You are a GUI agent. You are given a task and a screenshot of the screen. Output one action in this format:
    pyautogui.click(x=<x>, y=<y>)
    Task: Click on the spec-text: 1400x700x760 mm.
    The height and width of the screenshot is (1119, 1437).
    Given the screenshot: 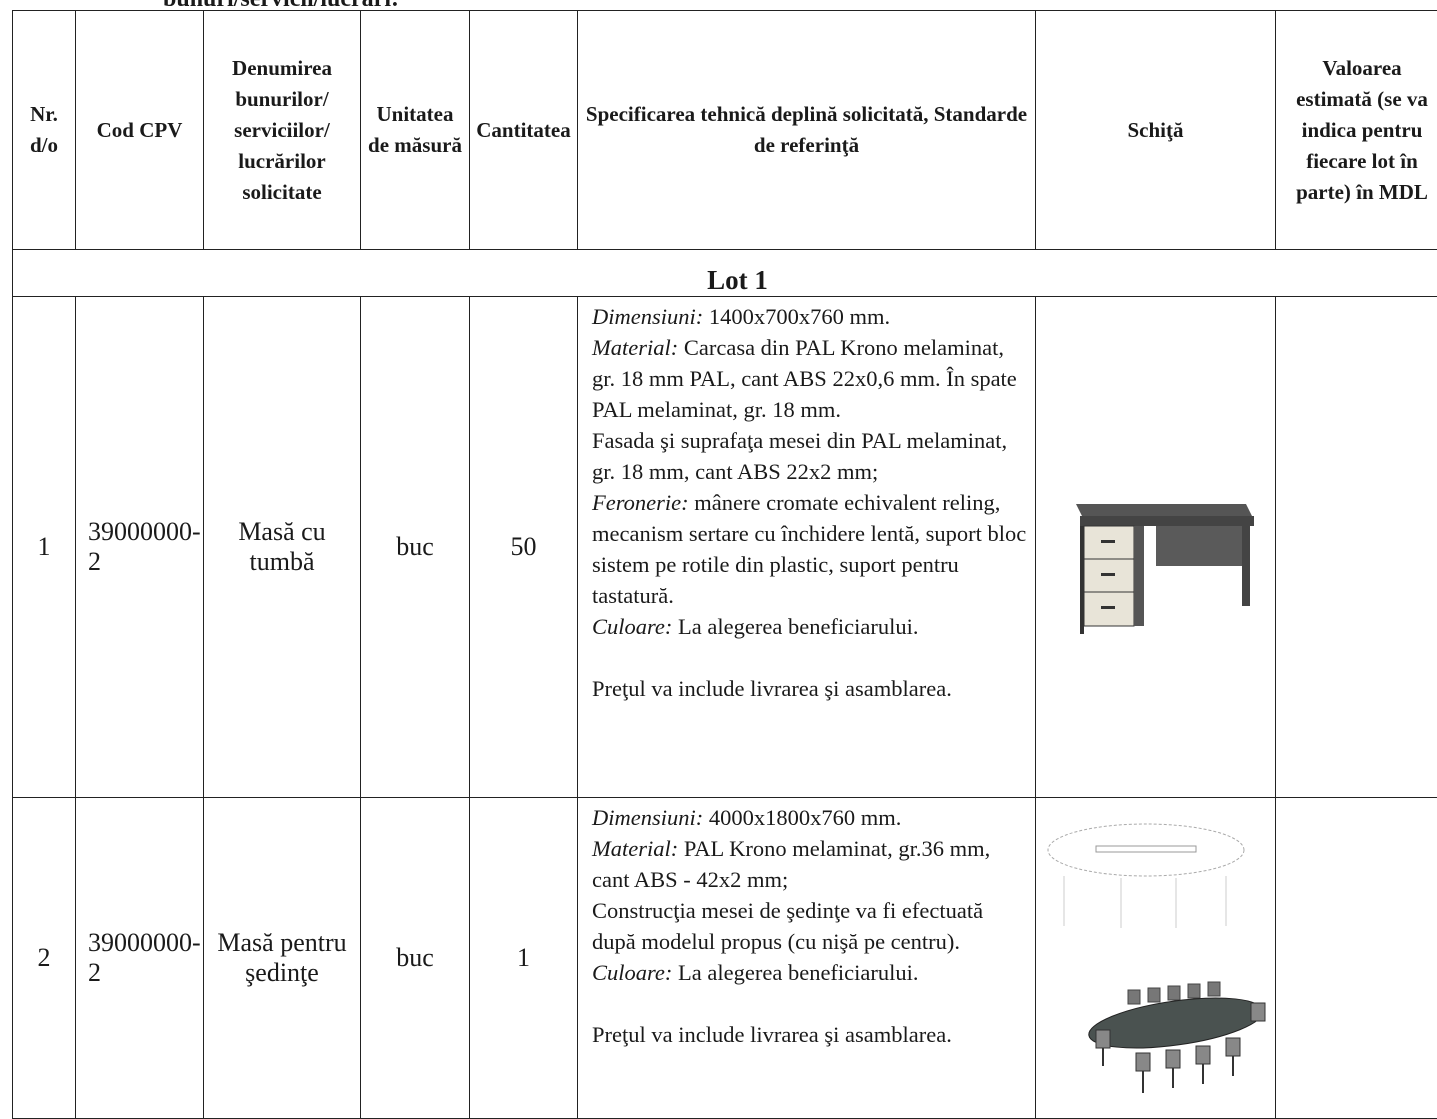 What is the action you would take?
    pyautogui.click(x=799, y=316)
    